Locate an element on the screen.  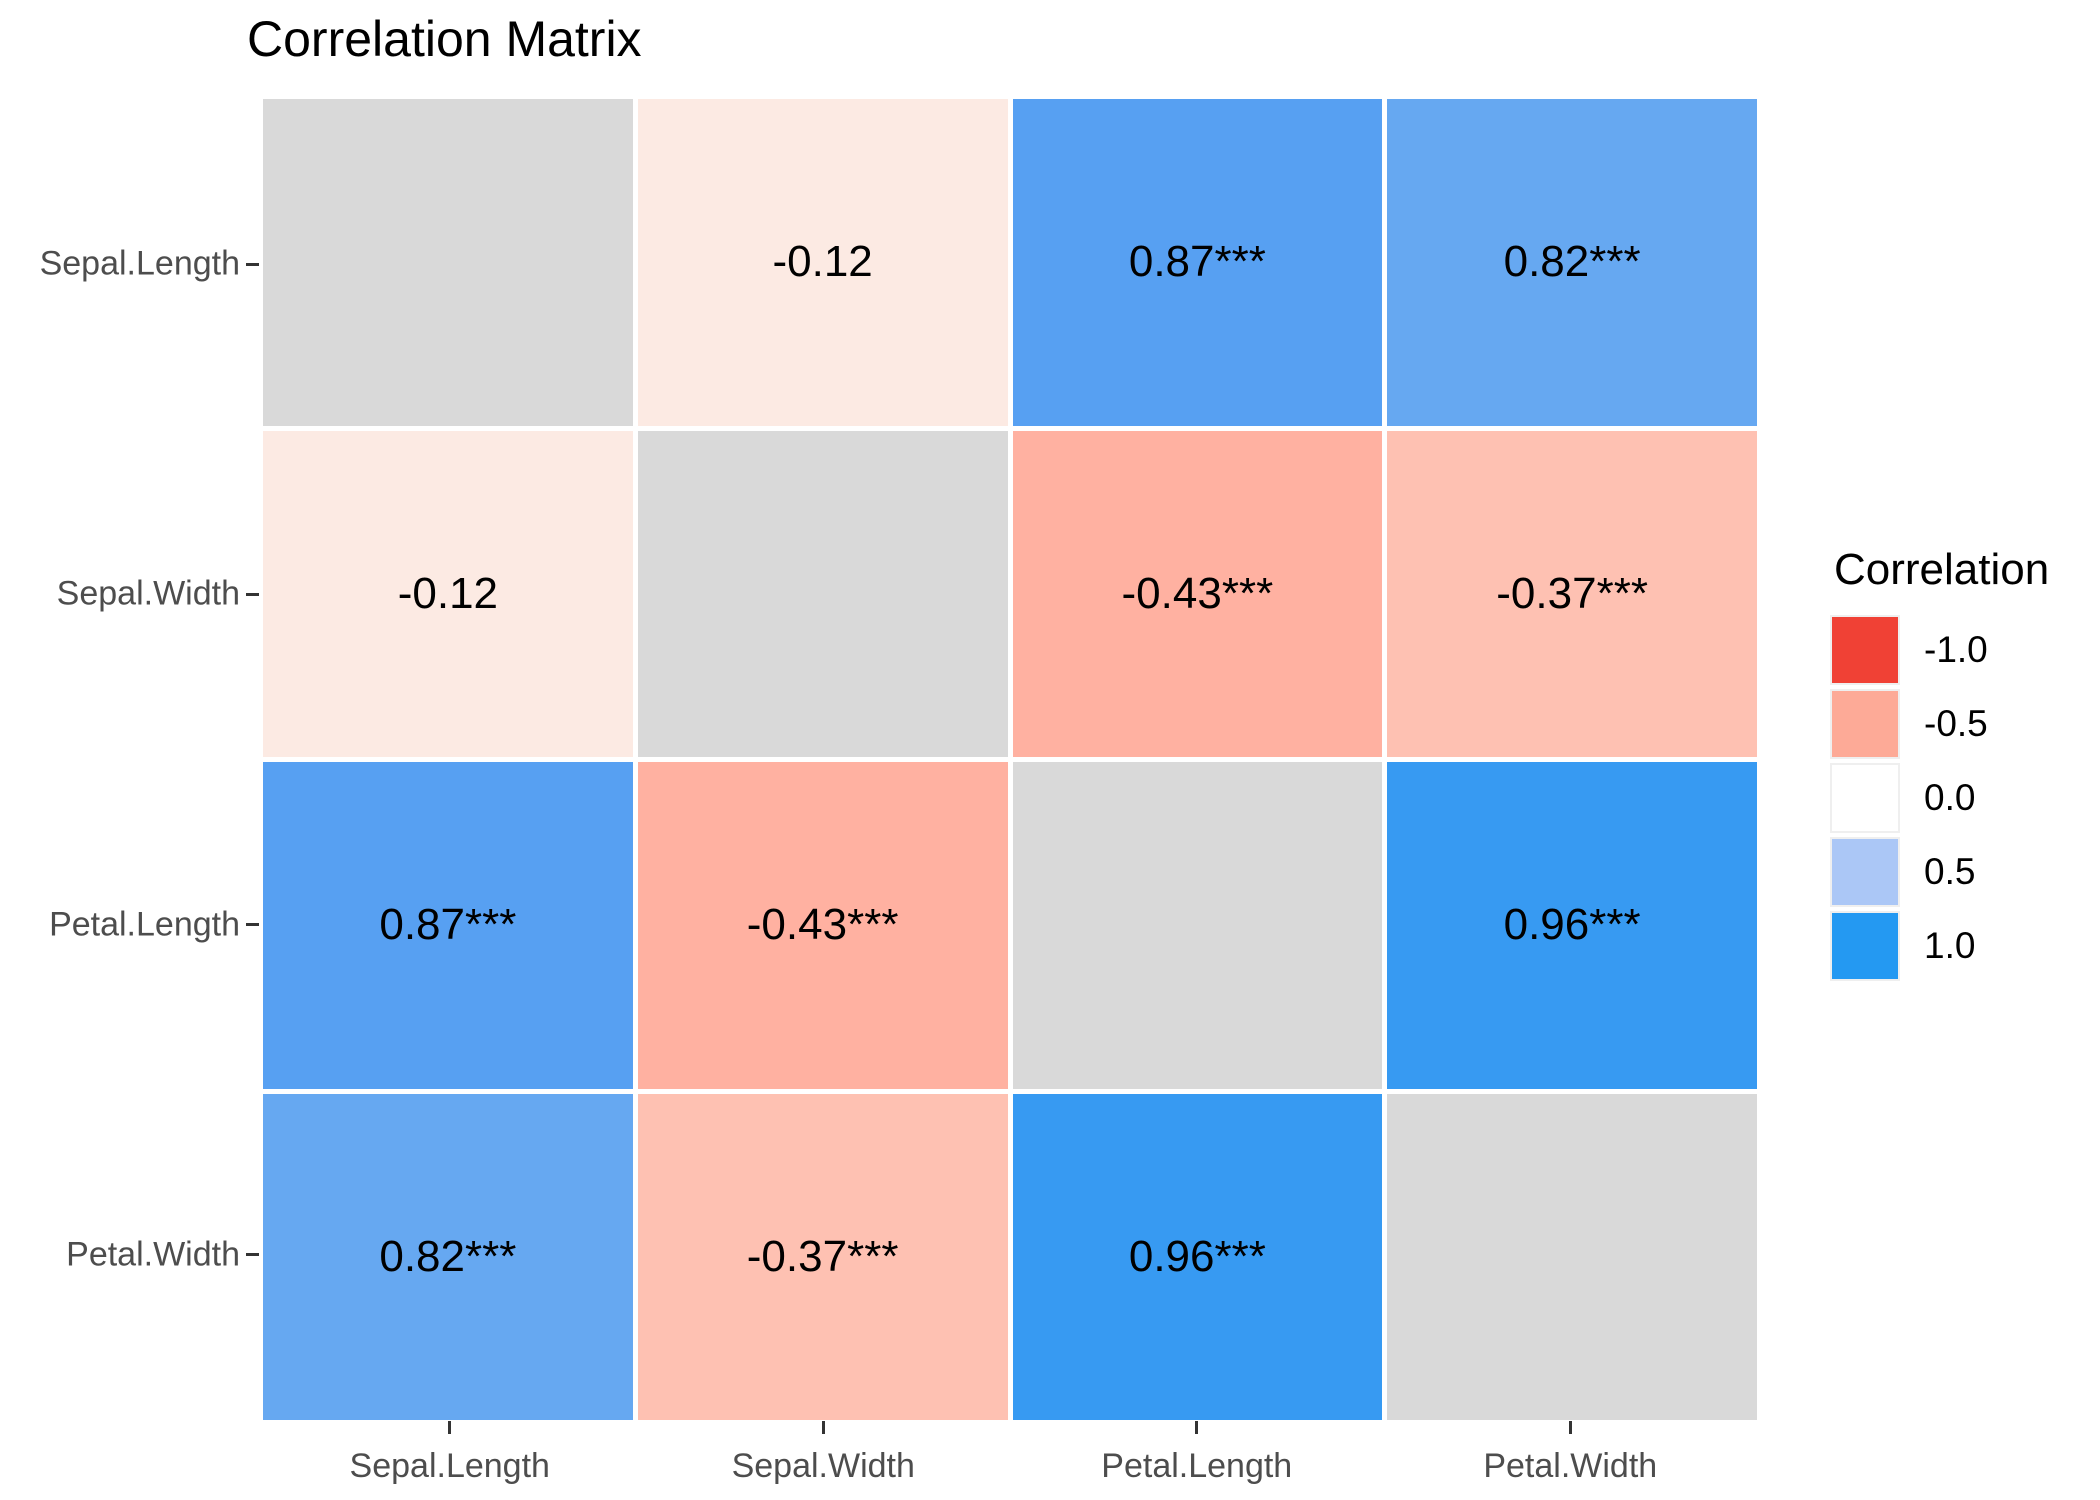
legend-entry: -0.5 is located at coordinates (1939, 724).